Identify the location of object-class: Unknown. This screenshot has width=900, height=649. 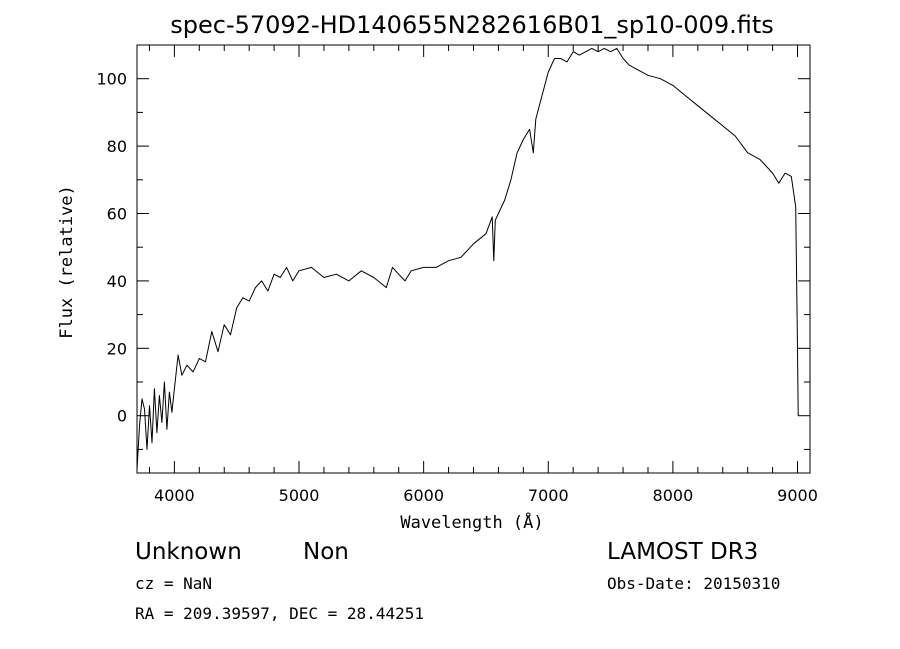
(188, 552).